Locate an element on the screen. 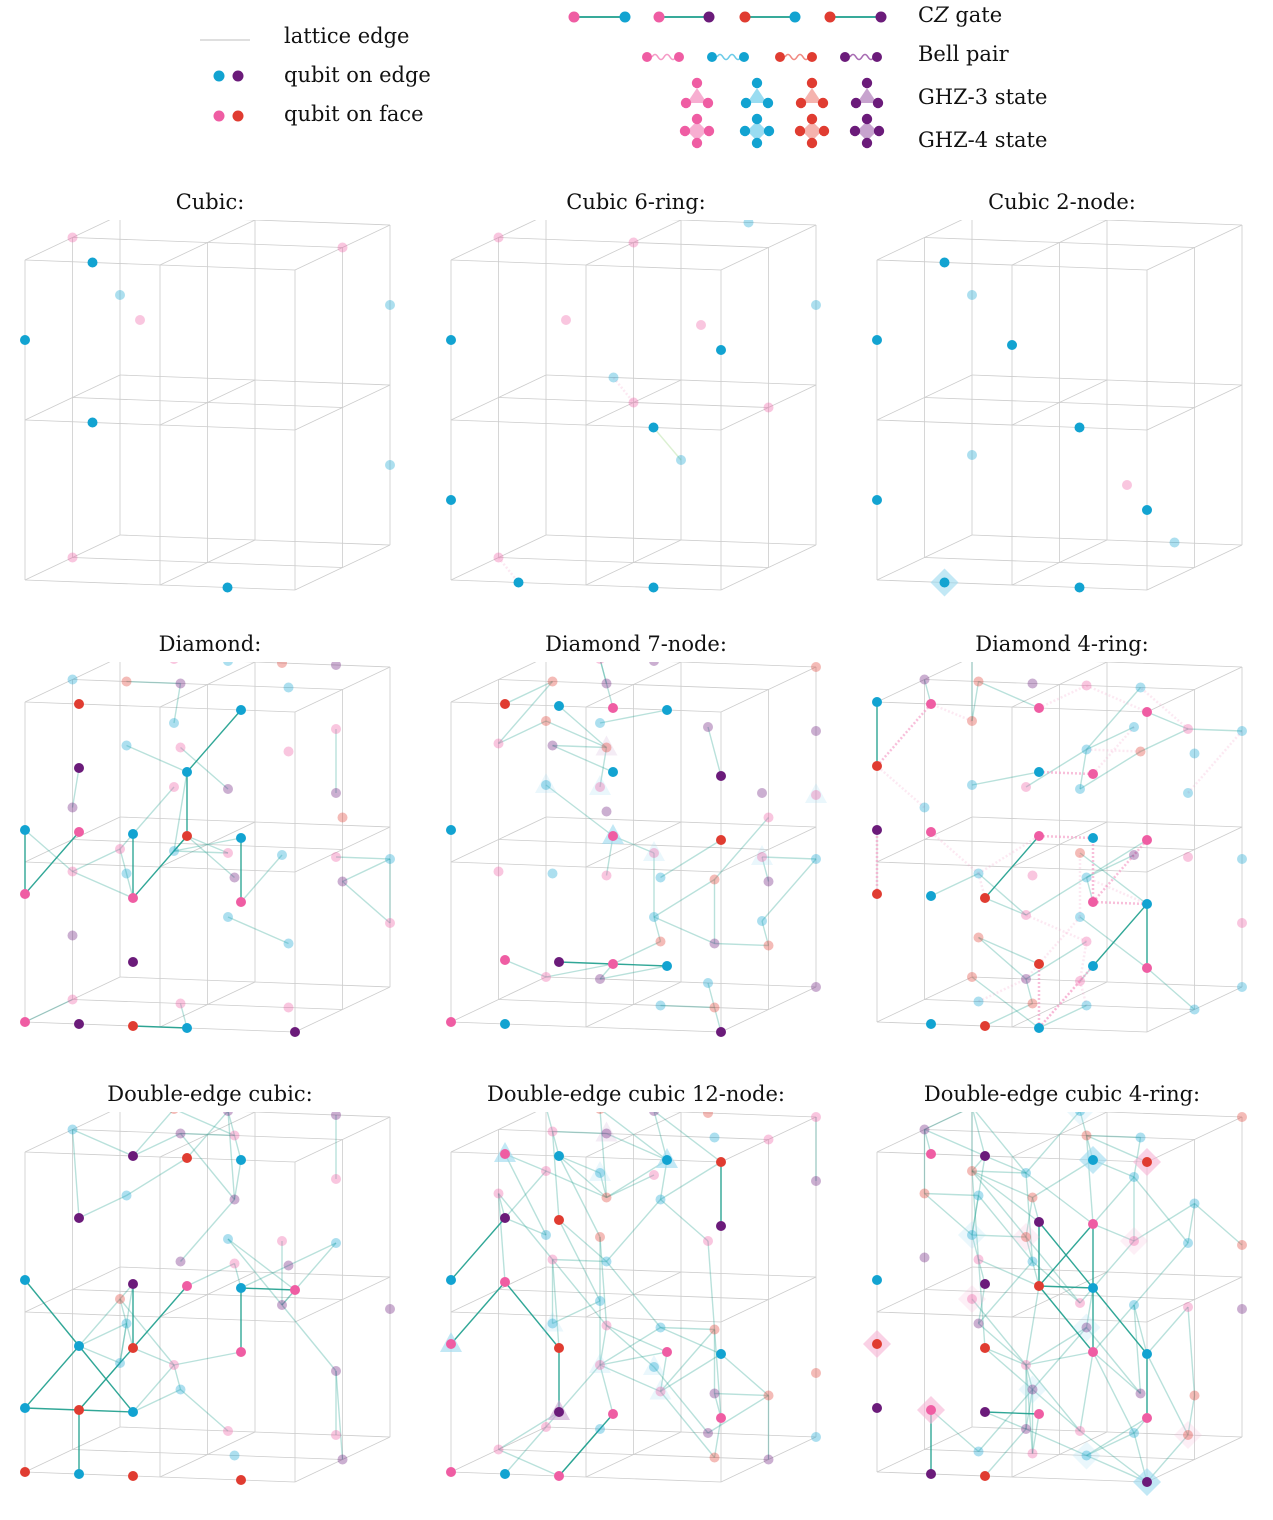 This screenshot has width=1273, height=1520. qubits is located at coordinates (633, 406).